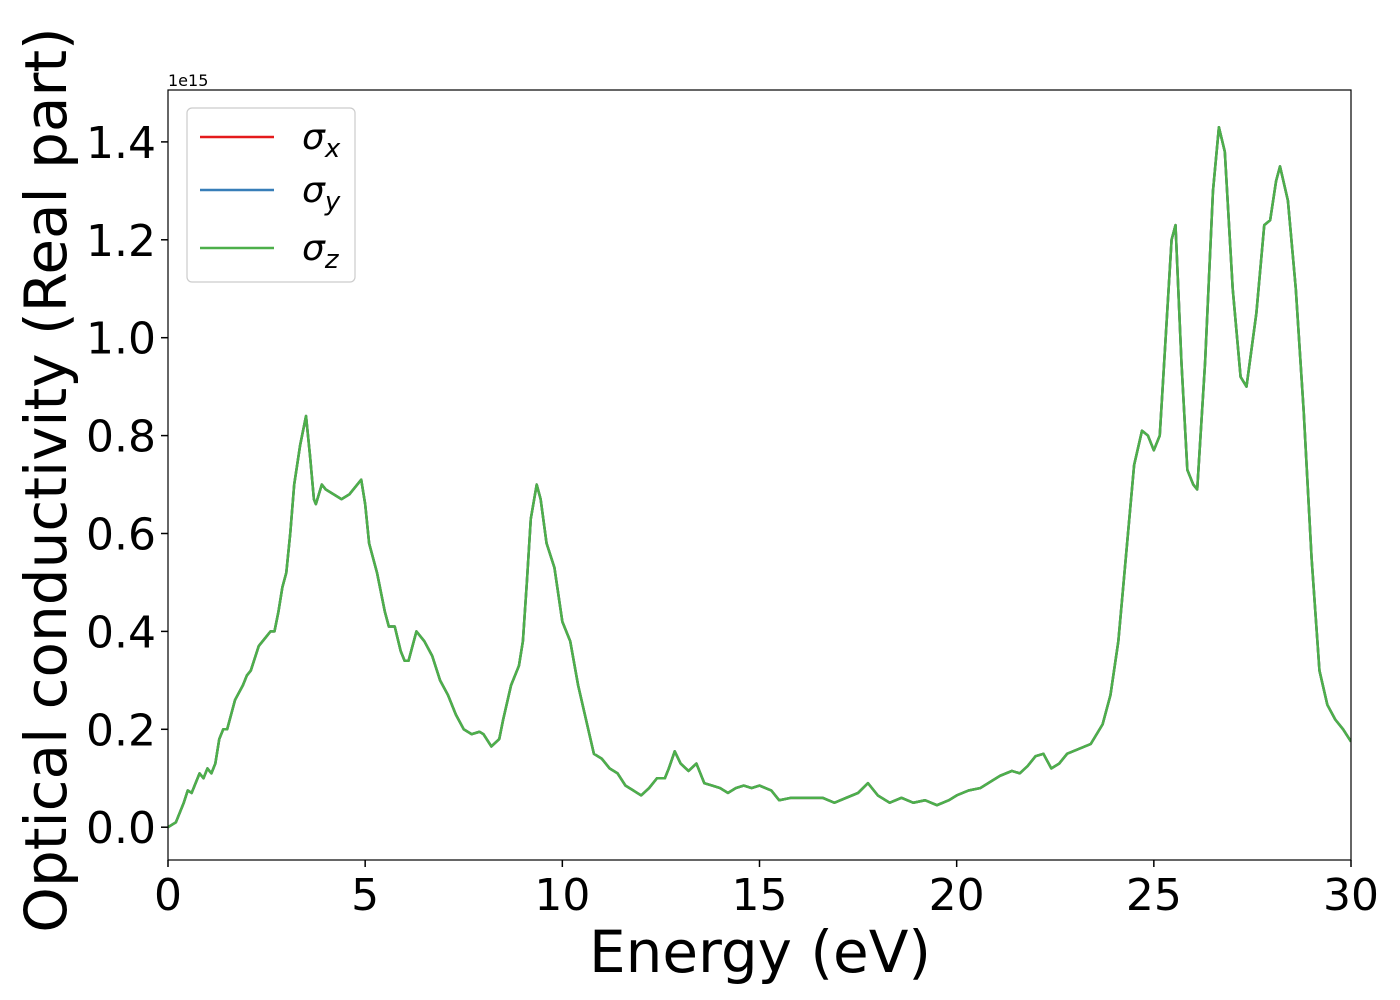 This screenshot has height=1000, width=1400. I want to click on x-tick-label: 5, so click(365, 895).